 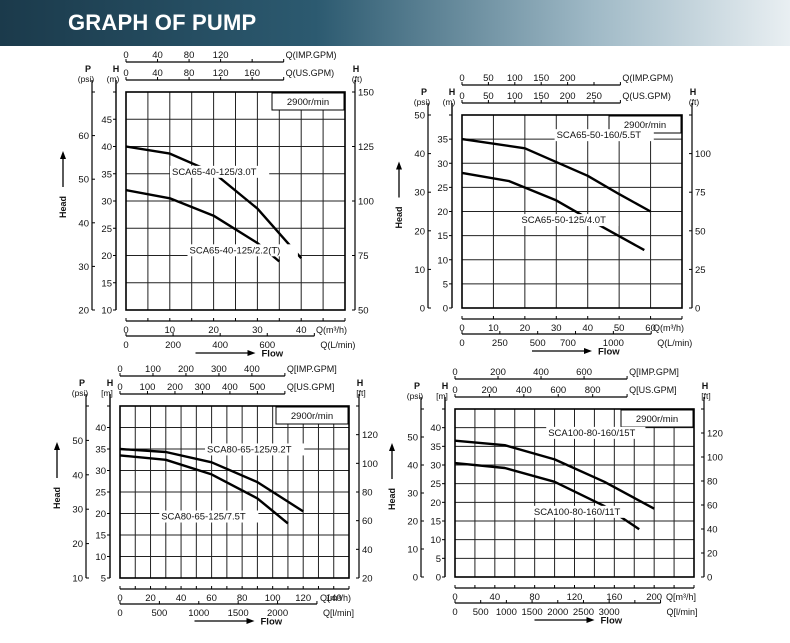 What do you see at coordinates (488, 96) in the screenshot?
I see `top2-tick-label: 50` at bounding box center [488, 96].